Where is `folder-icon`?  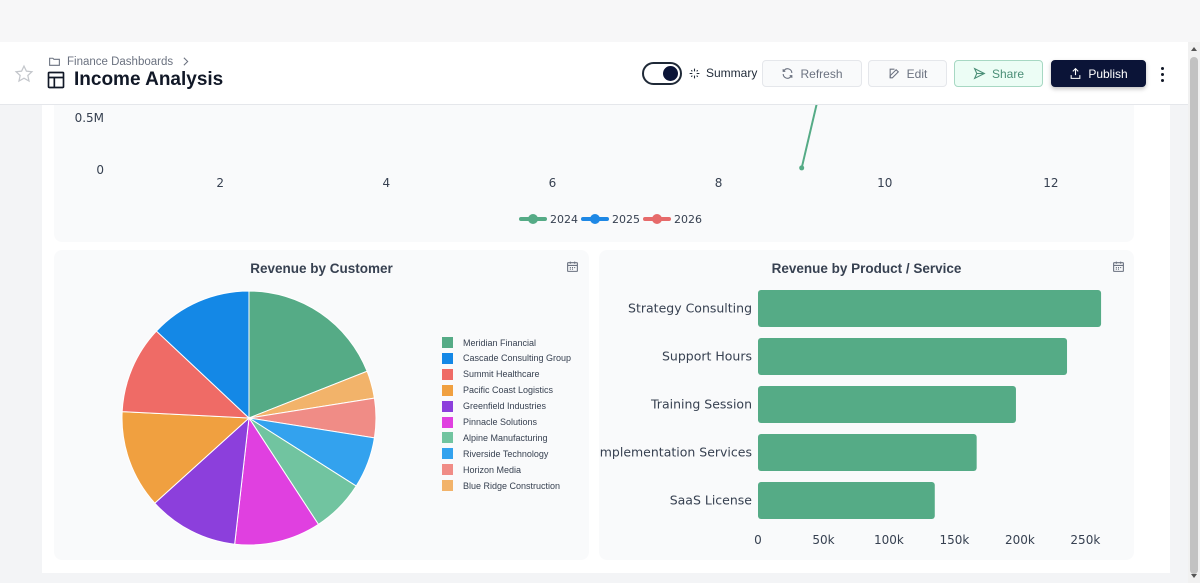 folder-icon is located at coordinates (54, 61).